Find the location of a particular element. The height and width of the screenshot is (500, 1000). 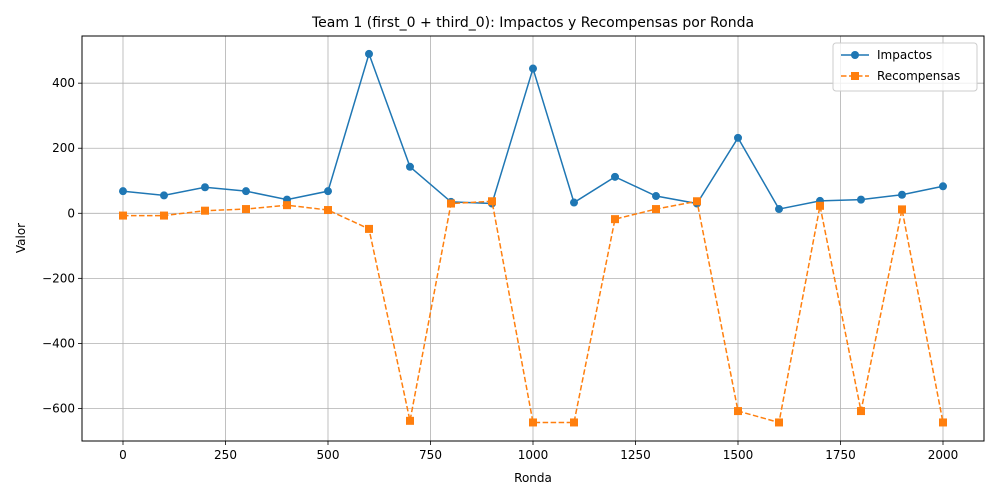

legend: Impactos Recompensas is located at coordinates (905, 67).